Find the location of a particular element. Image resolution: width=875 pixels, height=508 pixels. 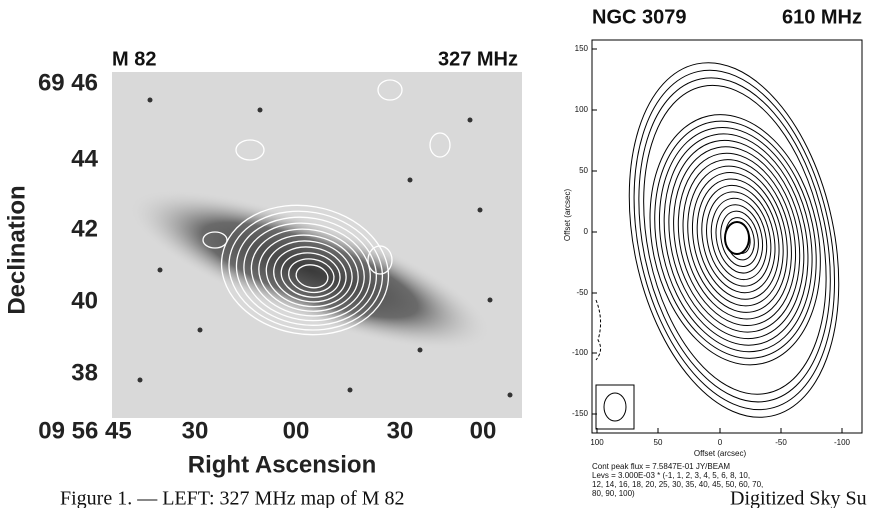

y-tick-label: 44 is located at coordinates (84, 158).